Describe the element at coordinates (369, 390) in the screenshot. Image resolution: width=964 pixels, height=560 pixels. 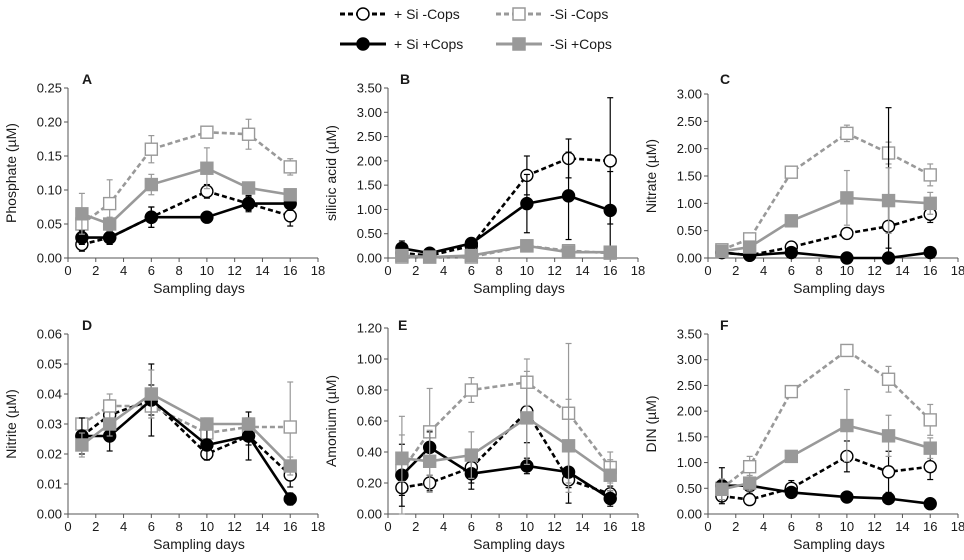
I see `y-tick-label: 0.80` at that location.